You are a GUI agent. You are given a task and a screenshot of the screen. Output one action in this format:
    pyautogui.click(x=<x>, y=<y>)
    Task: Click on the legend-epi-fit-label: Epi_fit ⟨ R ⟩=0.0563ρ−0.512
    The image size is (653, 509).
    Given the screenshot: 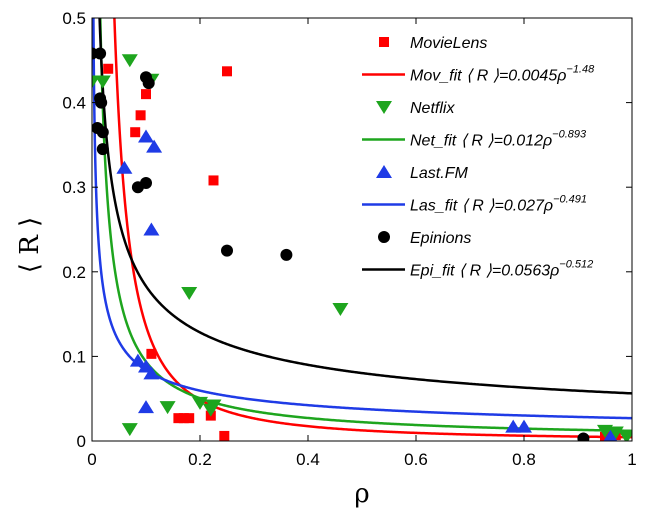 What is the action you would take?
    pyautogui.click(x=501, y=269)
    